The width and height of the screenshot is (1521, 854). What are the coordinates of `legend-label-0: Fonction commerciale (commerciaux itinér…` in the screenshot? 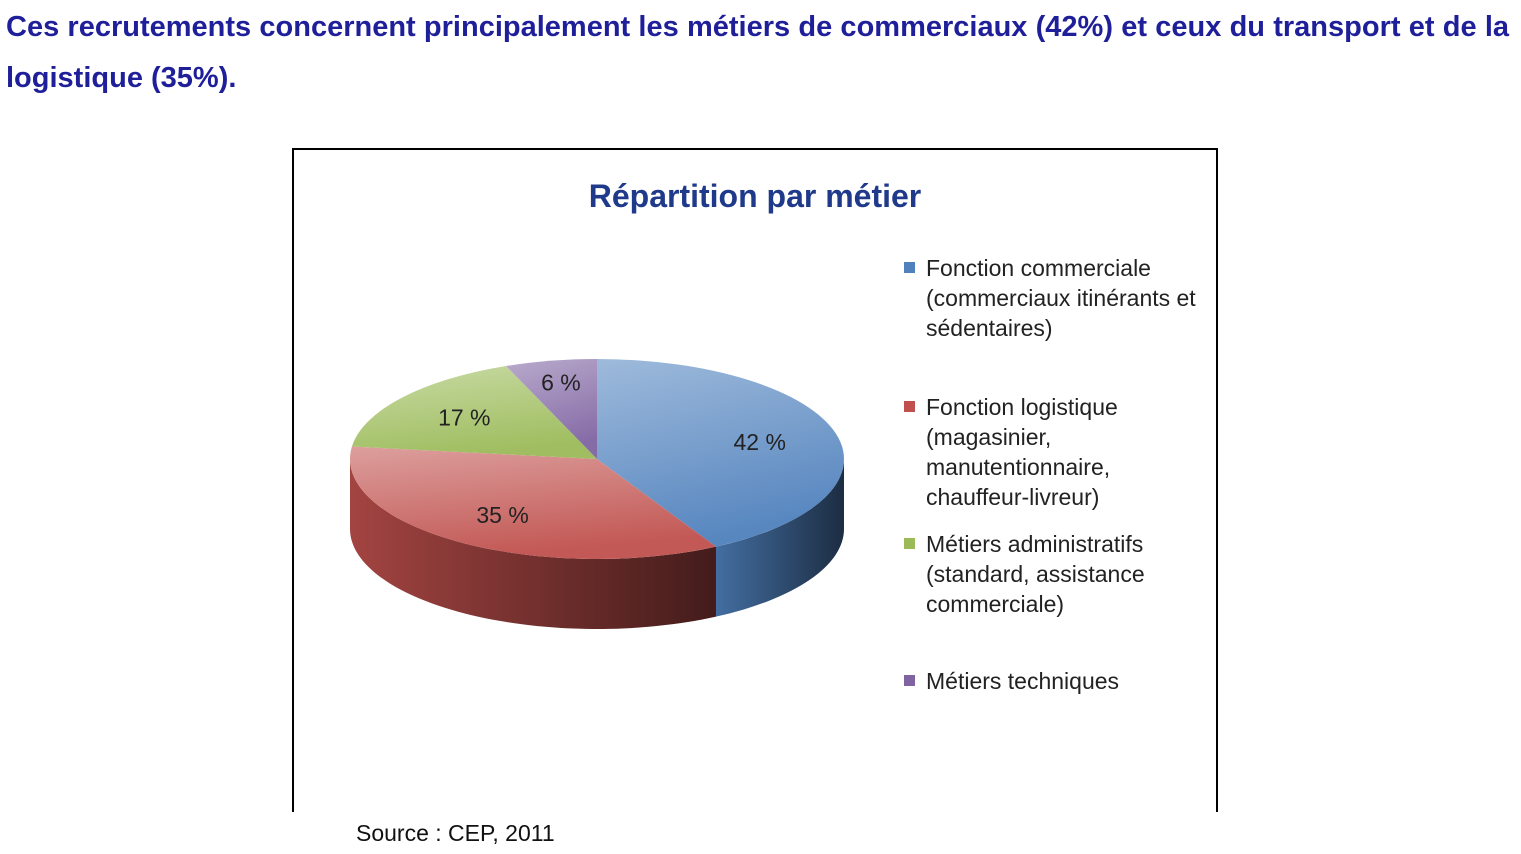 It's located at (1061, 298).